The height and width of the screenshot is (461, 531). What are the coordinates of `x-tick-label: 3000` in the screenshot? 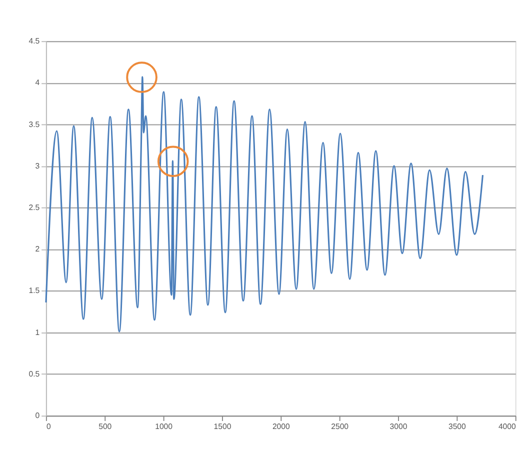 It's located at (399, 426).